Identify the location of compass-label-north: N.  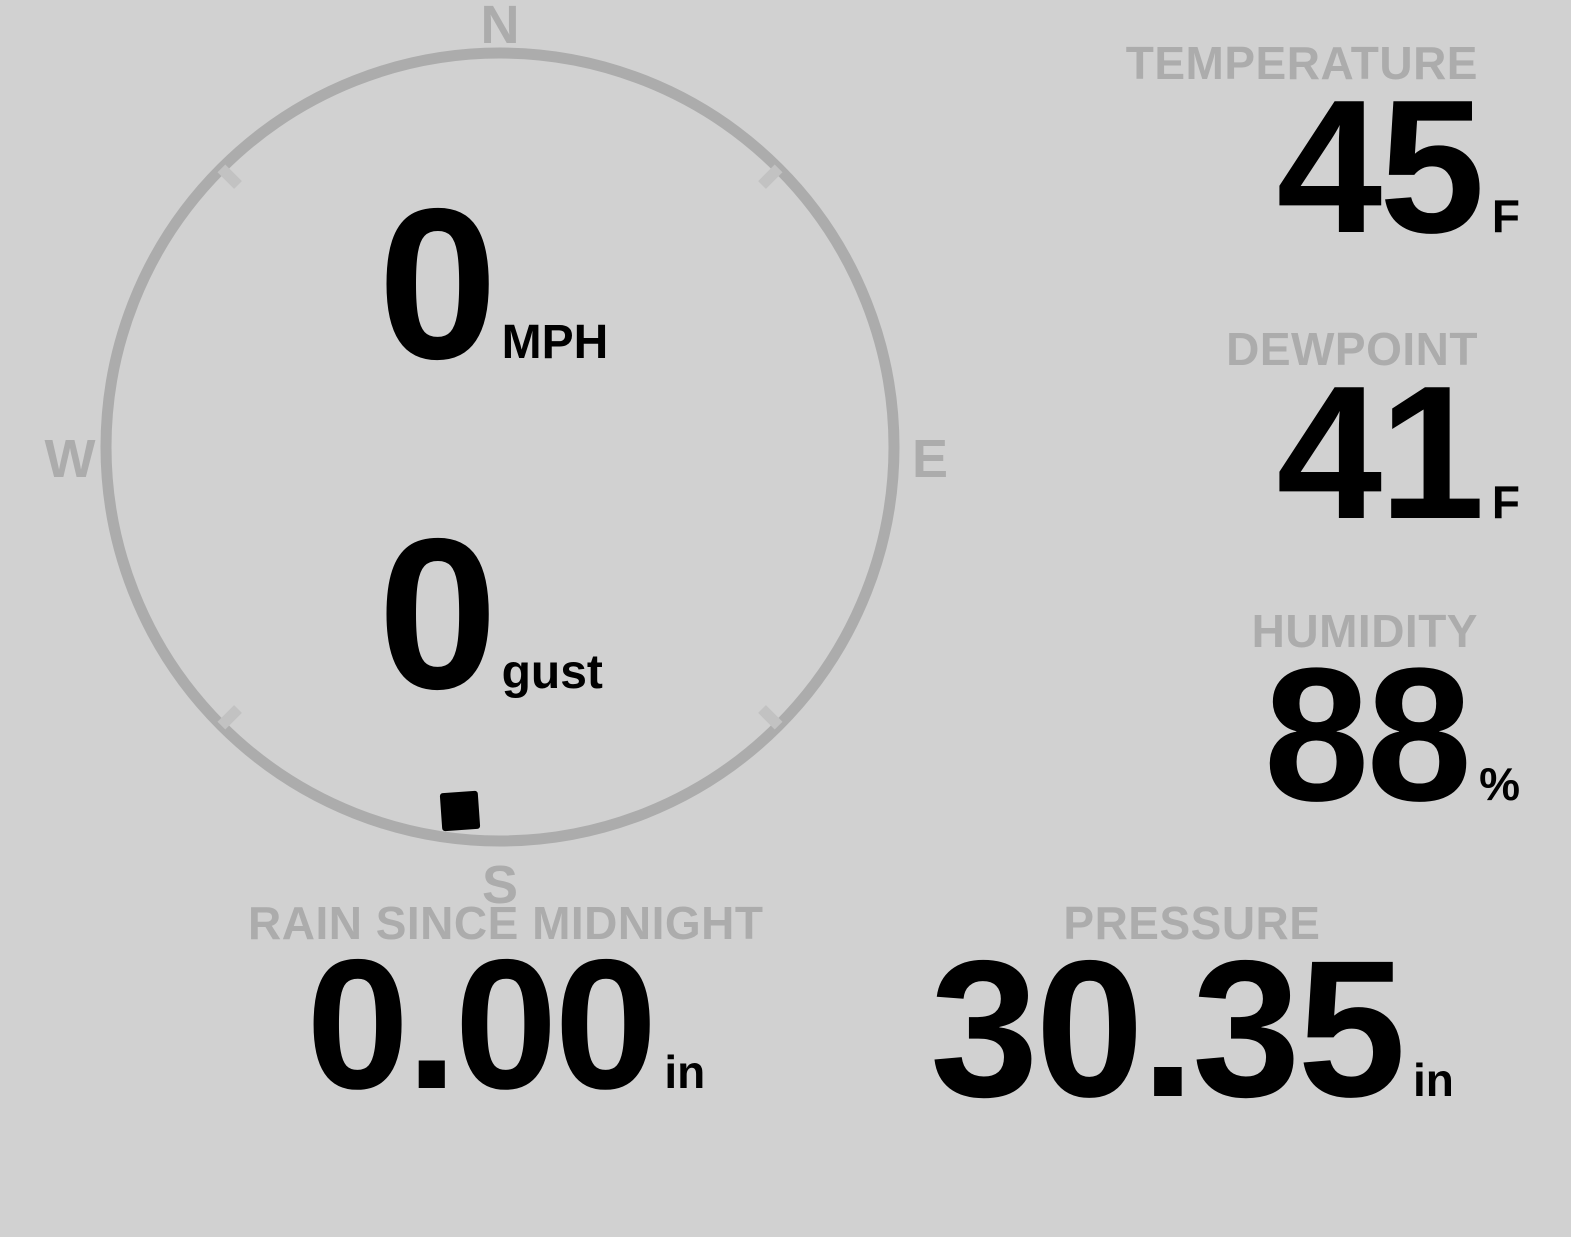
(500, 27).